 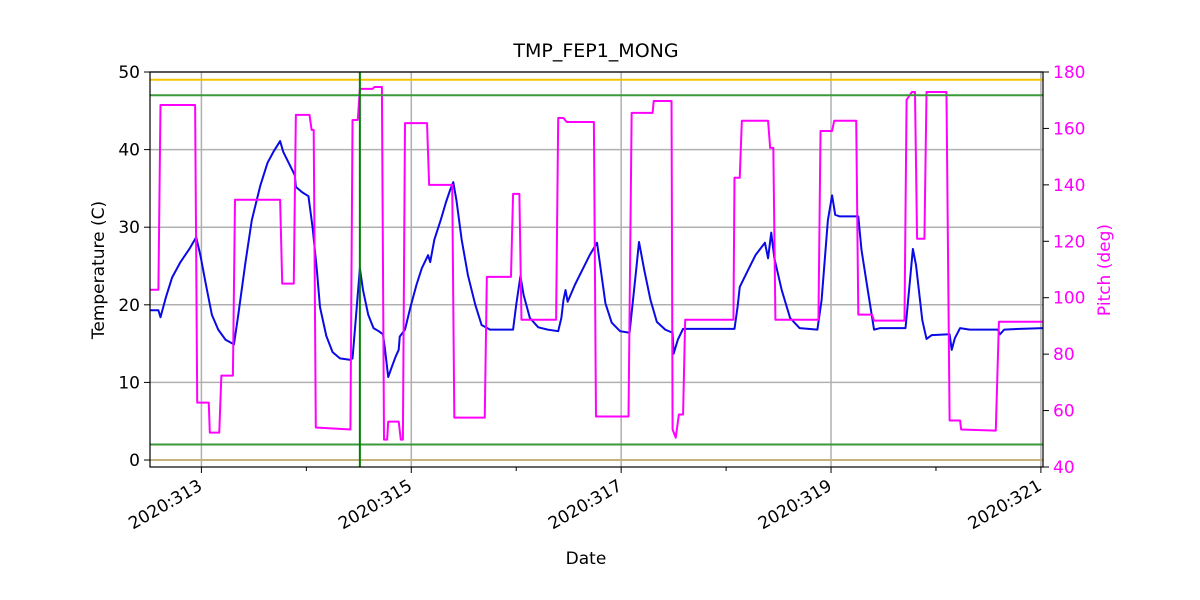 I want to click on chart-title: TMP_FEP1_MONG, so click(x=595, y=51).